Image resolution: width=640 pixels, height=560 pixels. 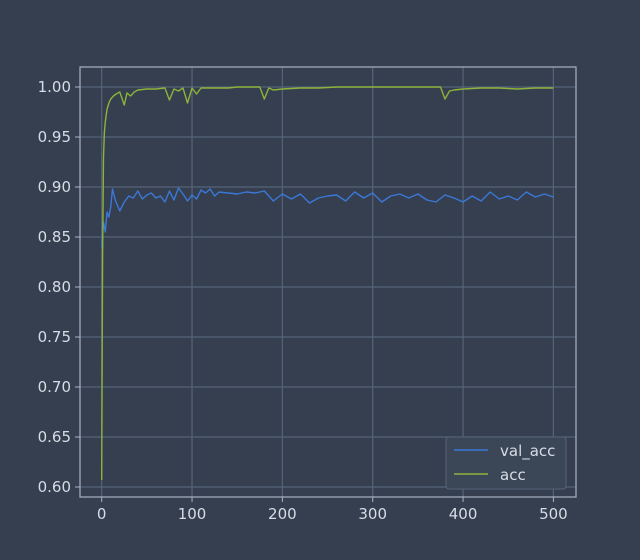 I want to click on y-tick-label: 0.80, so click(x=54, y=287).